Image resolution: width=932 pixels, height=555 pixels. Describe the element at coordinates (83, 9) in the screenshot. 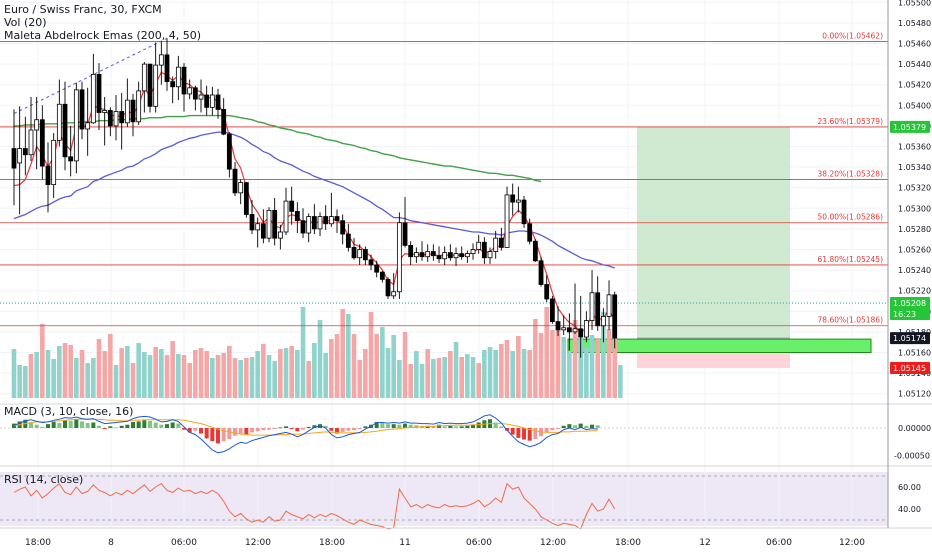

I see `symbol-title: Euro / Swiss Franc, 30, FXCM` at that location.